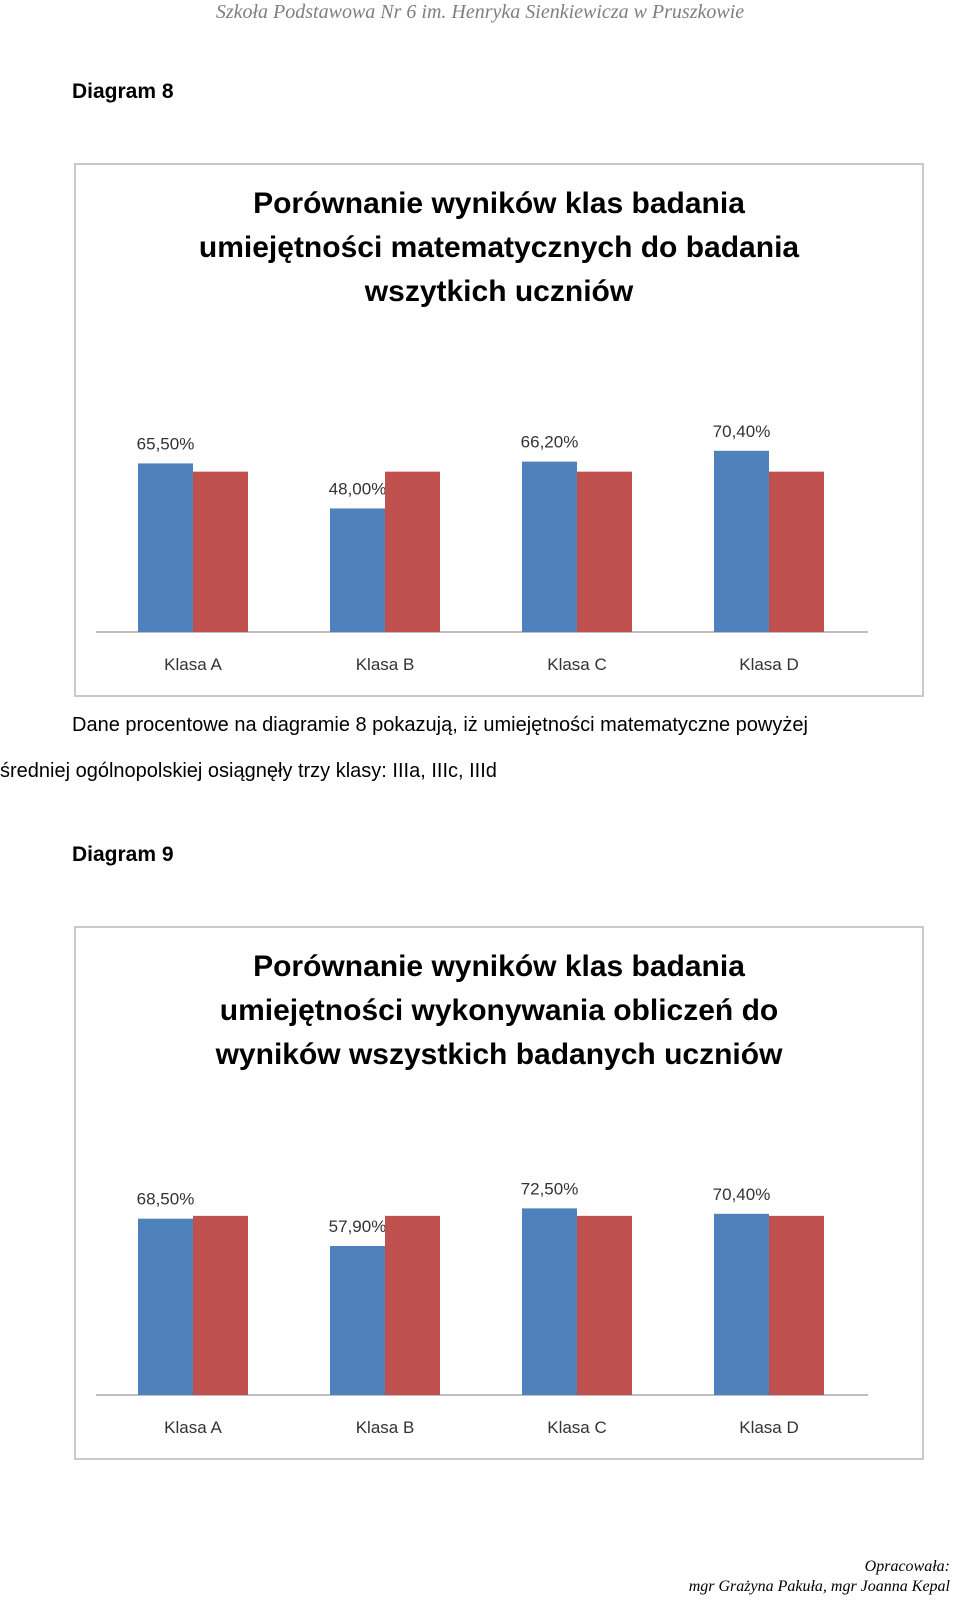 The width and height of the screenshot is (960, 1624). Describe the element at coordinates (742, 1194) in the screenshot. I see `chart9-data-label-4: 70,40%` at that location.